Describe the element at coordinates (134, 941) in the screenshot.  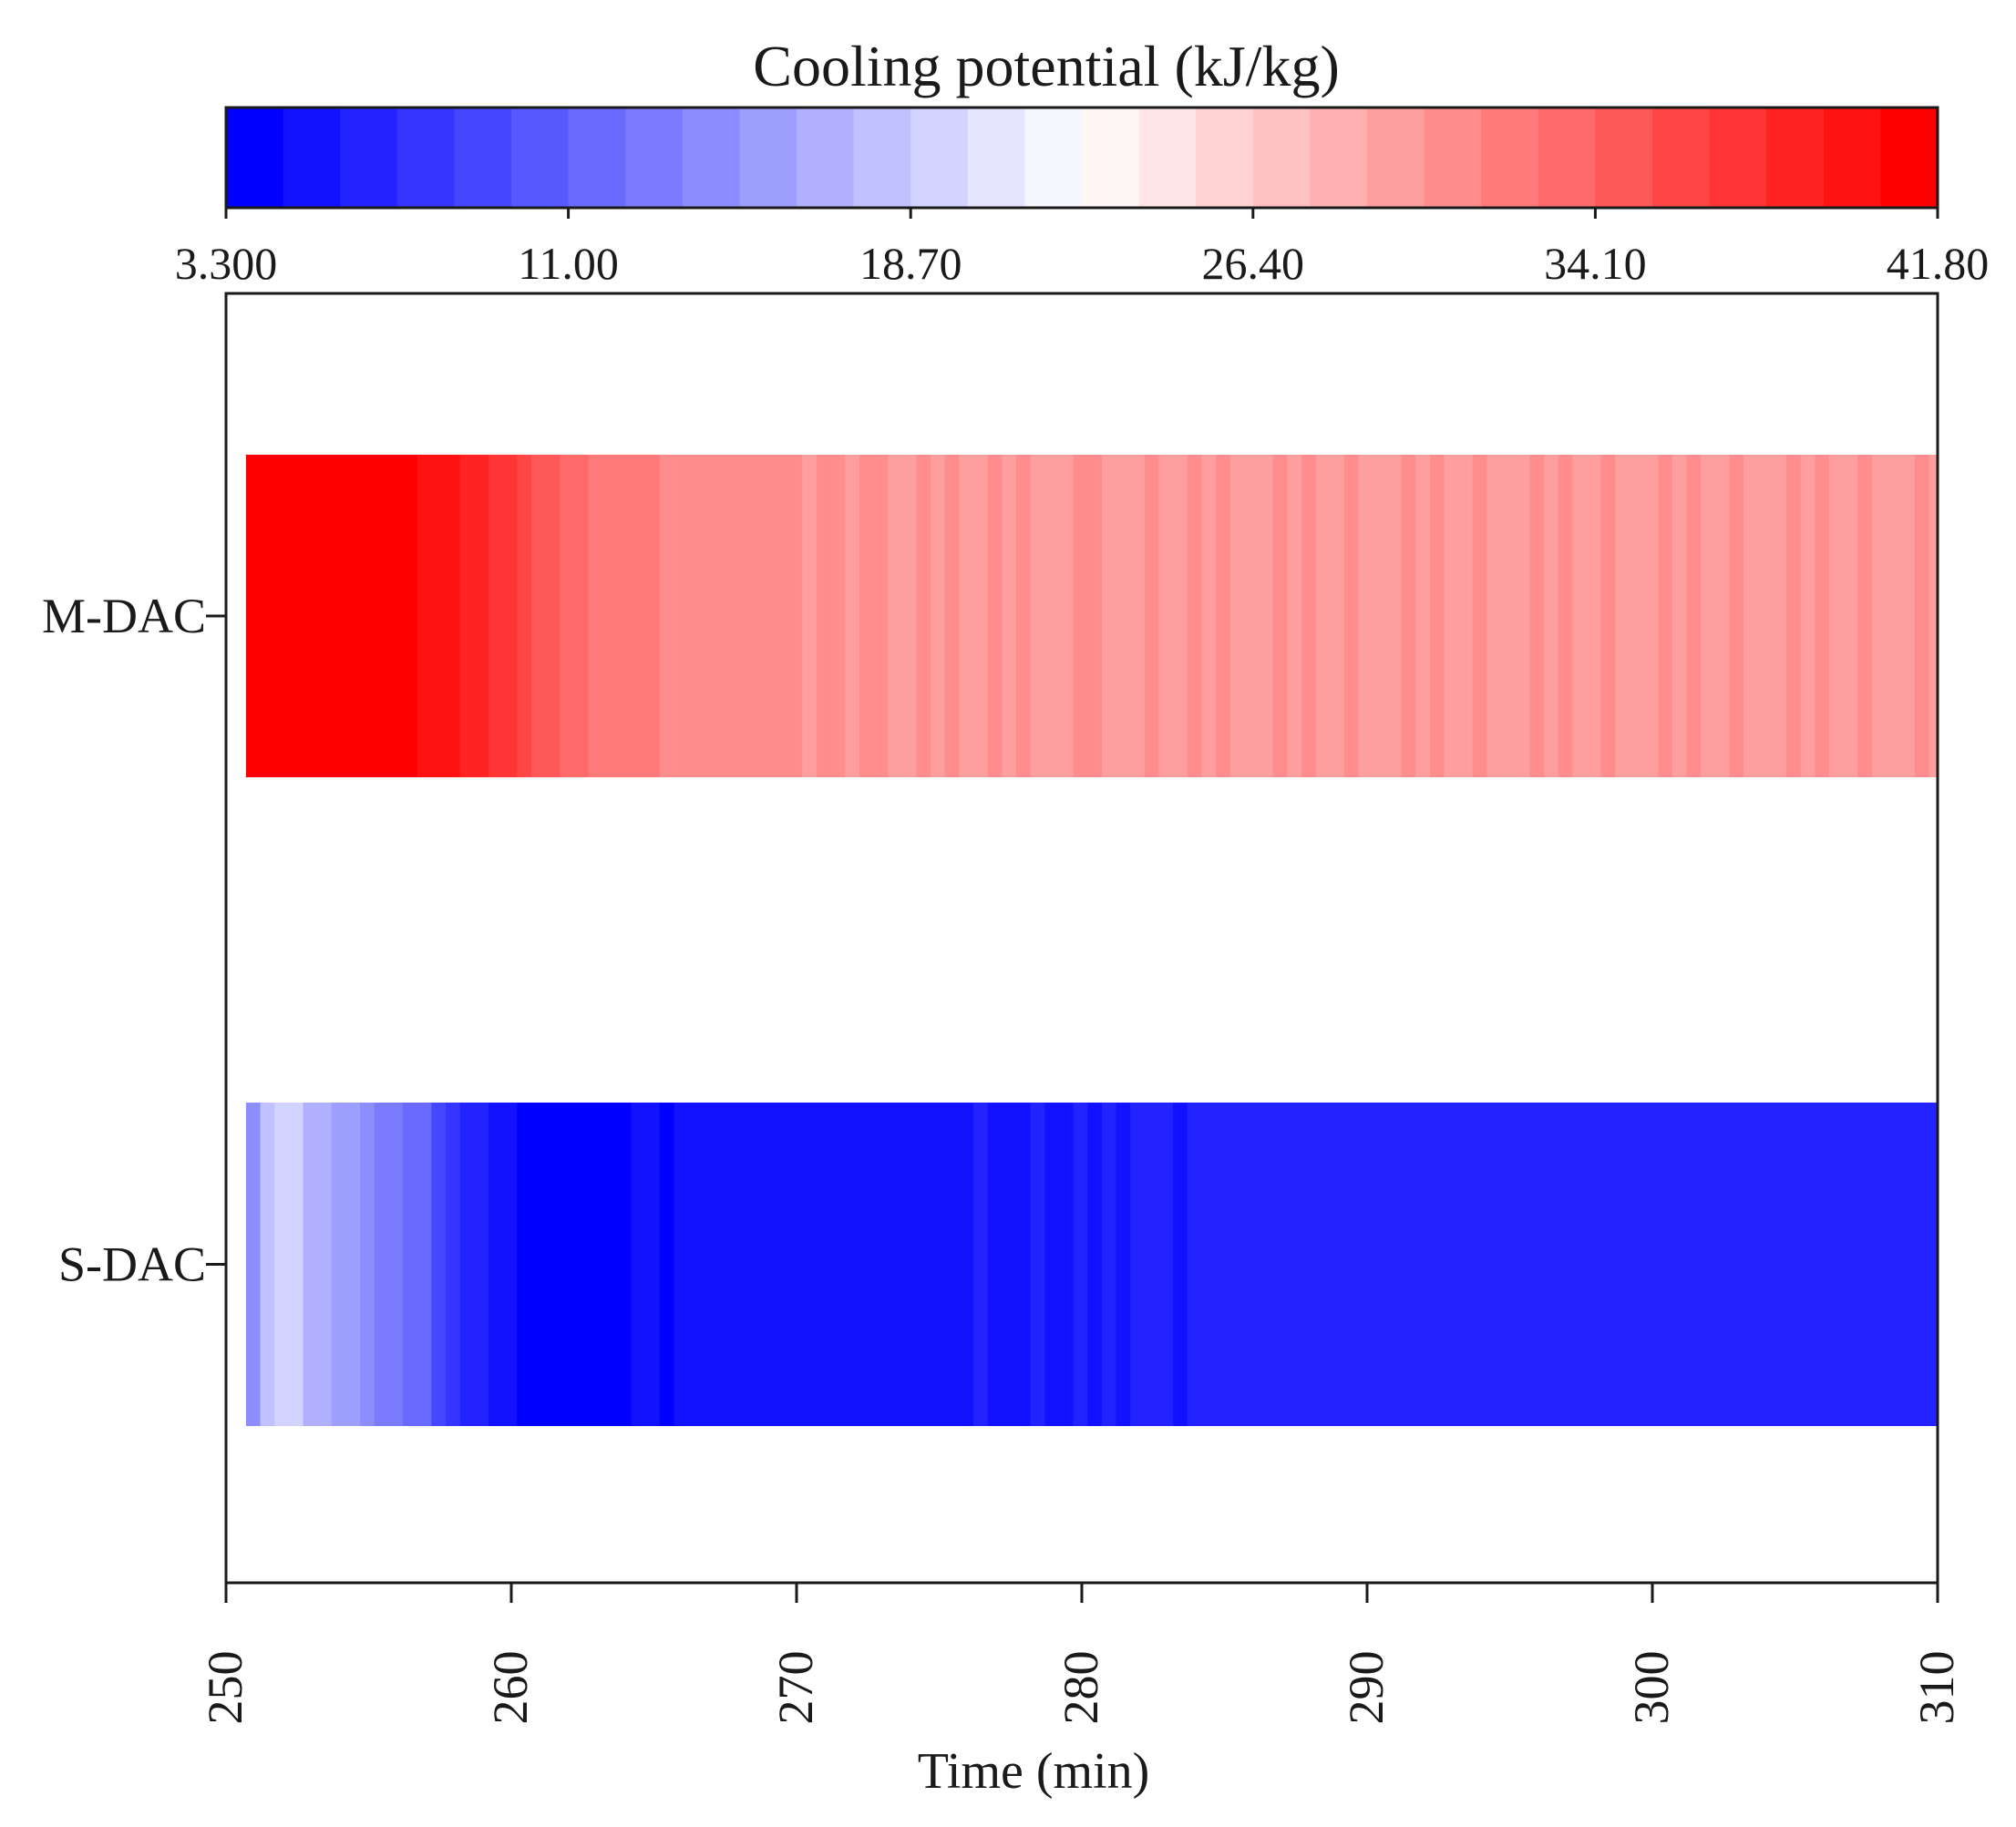
I see `y-axis: M-DAC S-DAC` at that location.